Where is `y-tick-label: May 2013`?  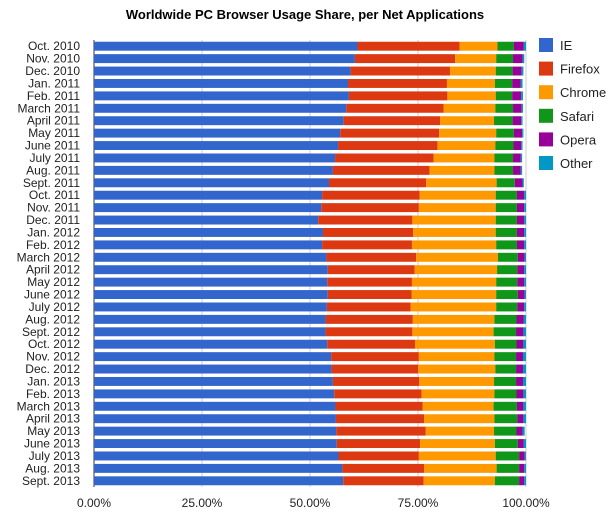
y-tick-label: May 2013 is located at coordinates (53, 431).